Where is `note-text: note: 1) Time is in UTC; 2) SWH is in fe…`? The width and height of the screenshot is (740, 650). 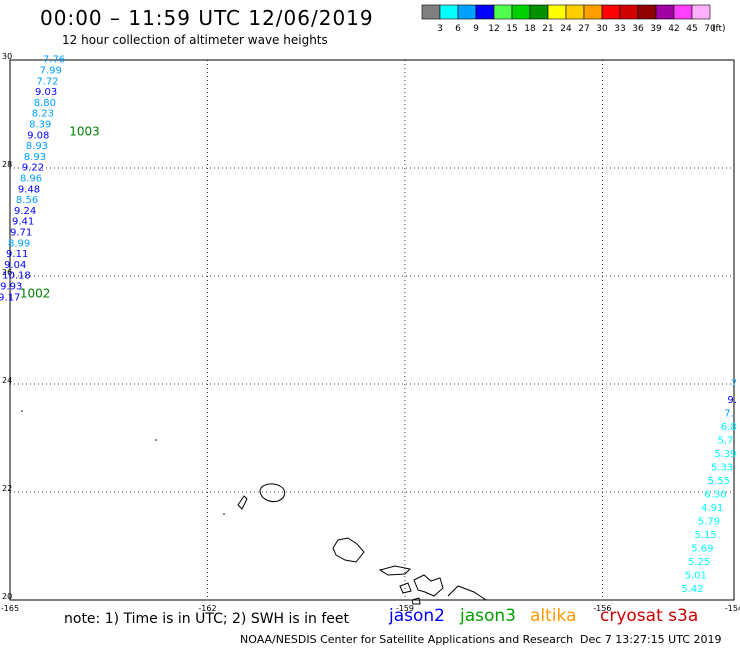
note-text: note: 1) Time is in UTC; 2) SWH is in fe… is located at coordinates (207, 619).